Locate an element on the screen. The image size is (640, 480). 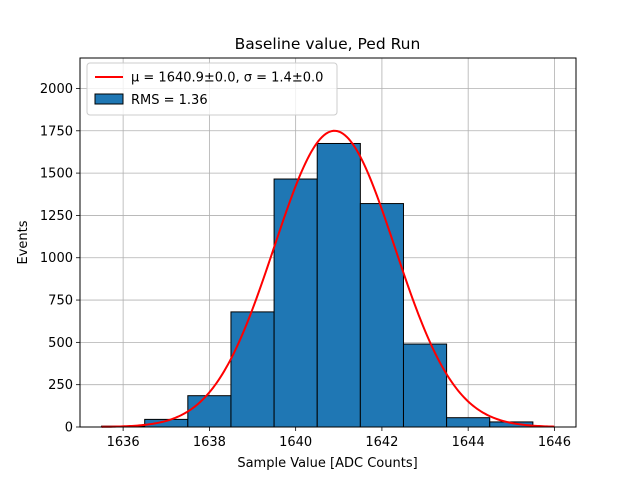
legend: μ = 1640.9±0.0, σ = 1.4±0.0 RMS = 1.36 is located at coordinates (212, 89).